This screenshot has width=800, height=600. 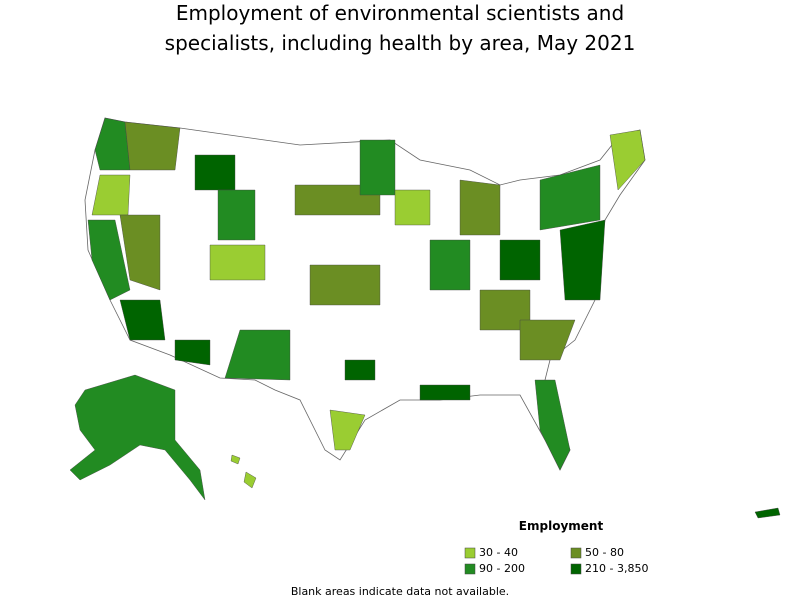 What do you see at coordinates (616, 568) in the screenshot?
I see `legend-label: 210 - 3,850` at bounding box center [616, 568].